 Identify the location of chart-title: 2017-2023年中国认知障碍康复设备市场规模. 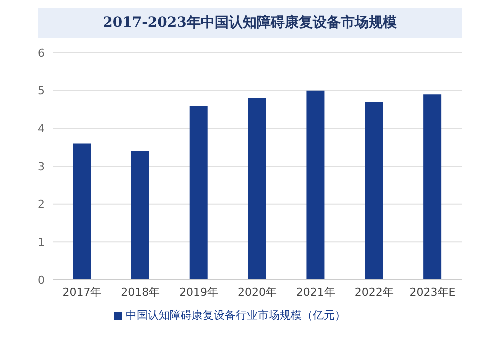
(250, 23).